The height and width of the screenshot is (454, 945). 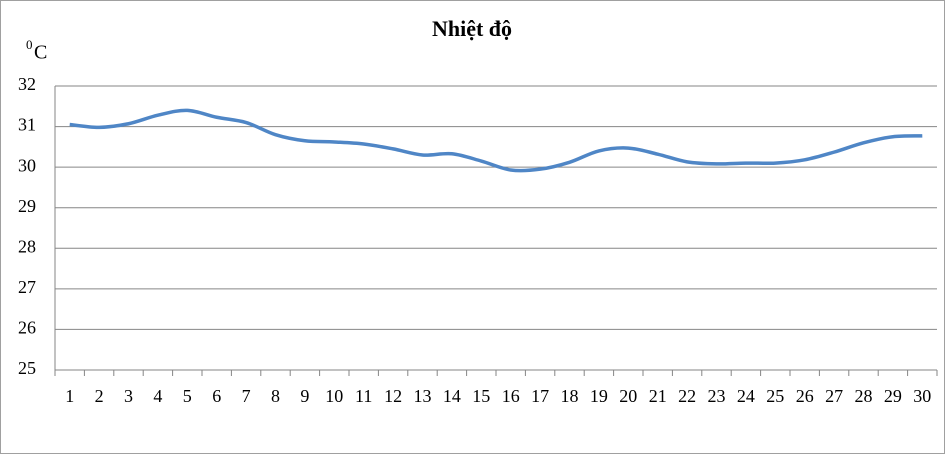 What do you see at coordinates (128, 396) in the screenshot?
I see `x-tick-label: 3` at bounding box center [128, 396].